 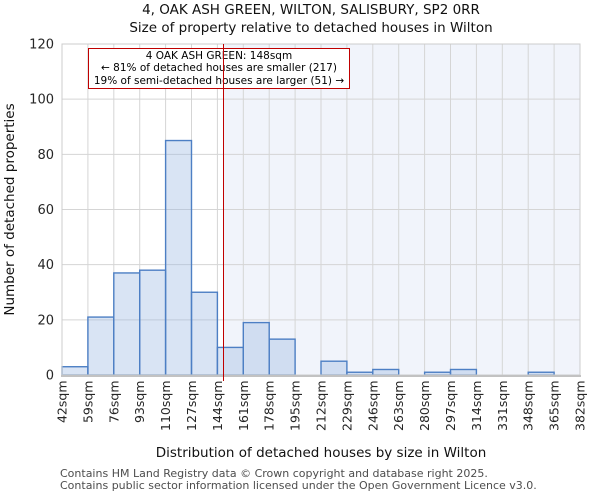 What do you see at coordinates (113, 402) in the screenshot?
I see `x-tick-label: 76sqm` at bounding box center [113, 402].